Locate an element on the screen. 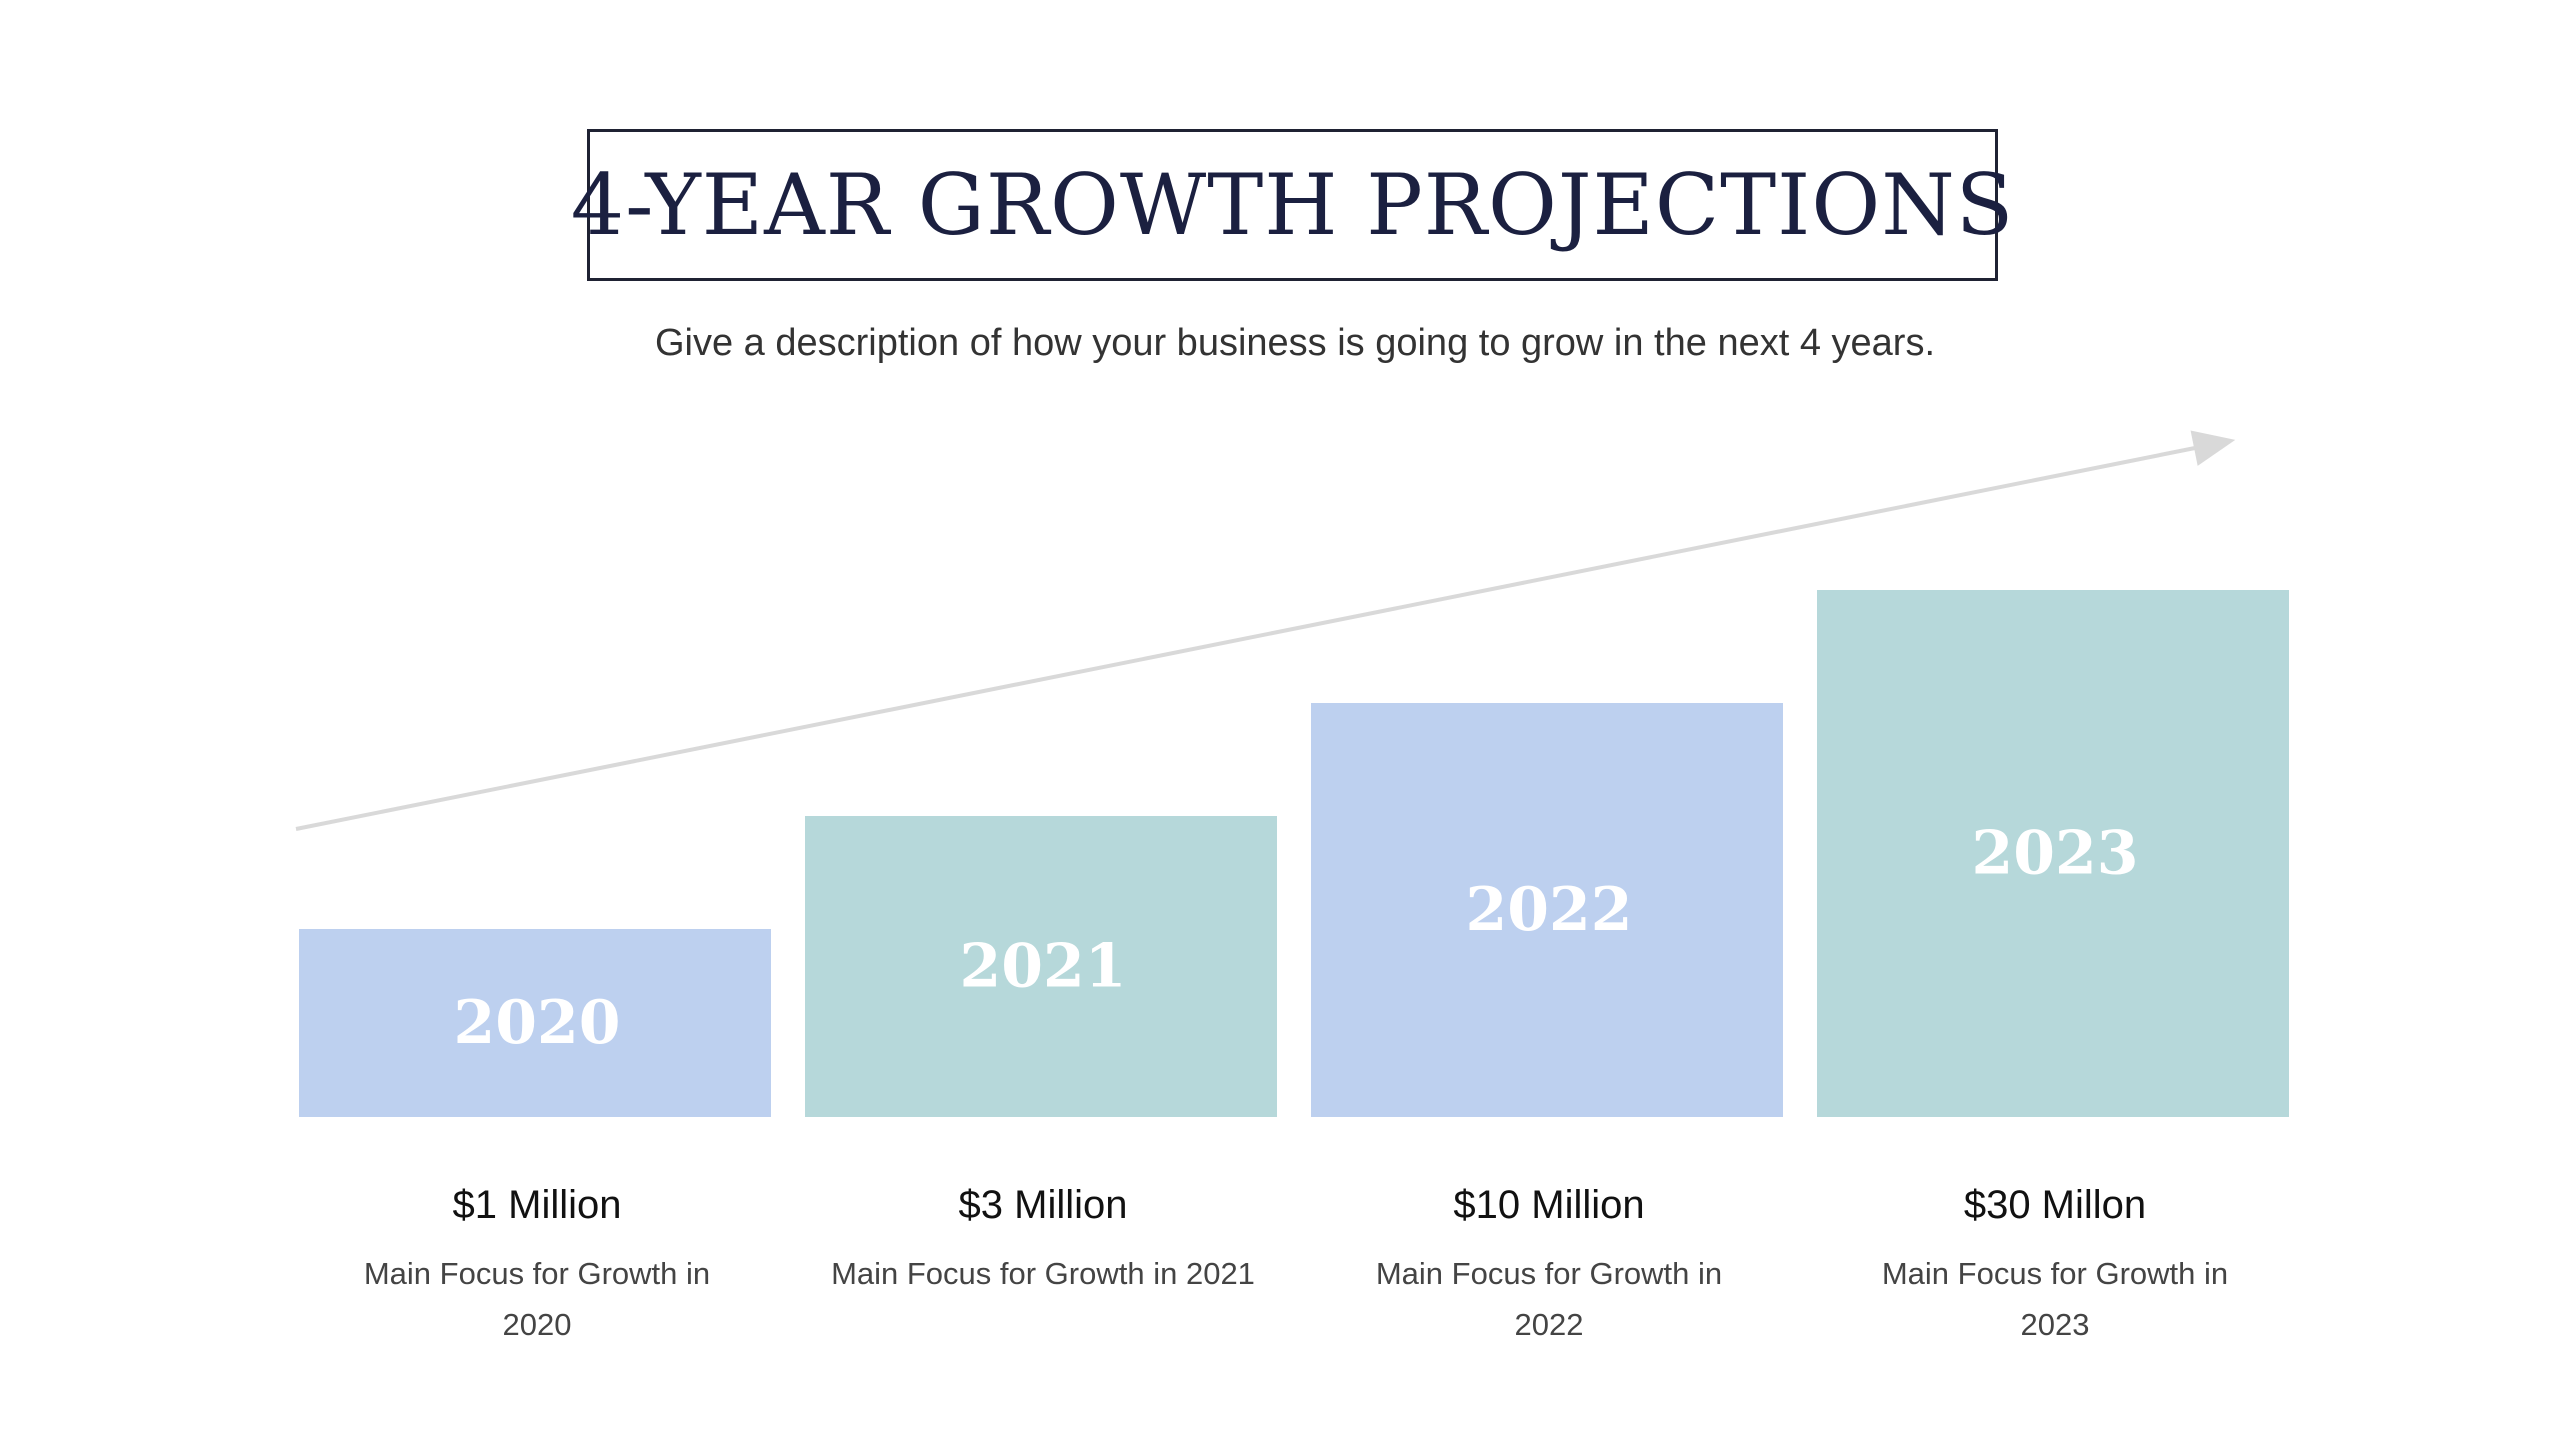 The image size is (2560, 1439). bar-2020 is located at coordinates (535, 1023).